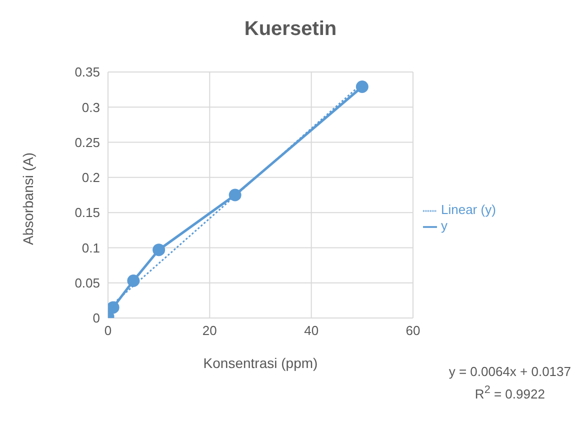  What do you see at coordinates (290, 29) in the screenshot?
I see `chart-title: Kuersetin` at bounding box center [290, 29].